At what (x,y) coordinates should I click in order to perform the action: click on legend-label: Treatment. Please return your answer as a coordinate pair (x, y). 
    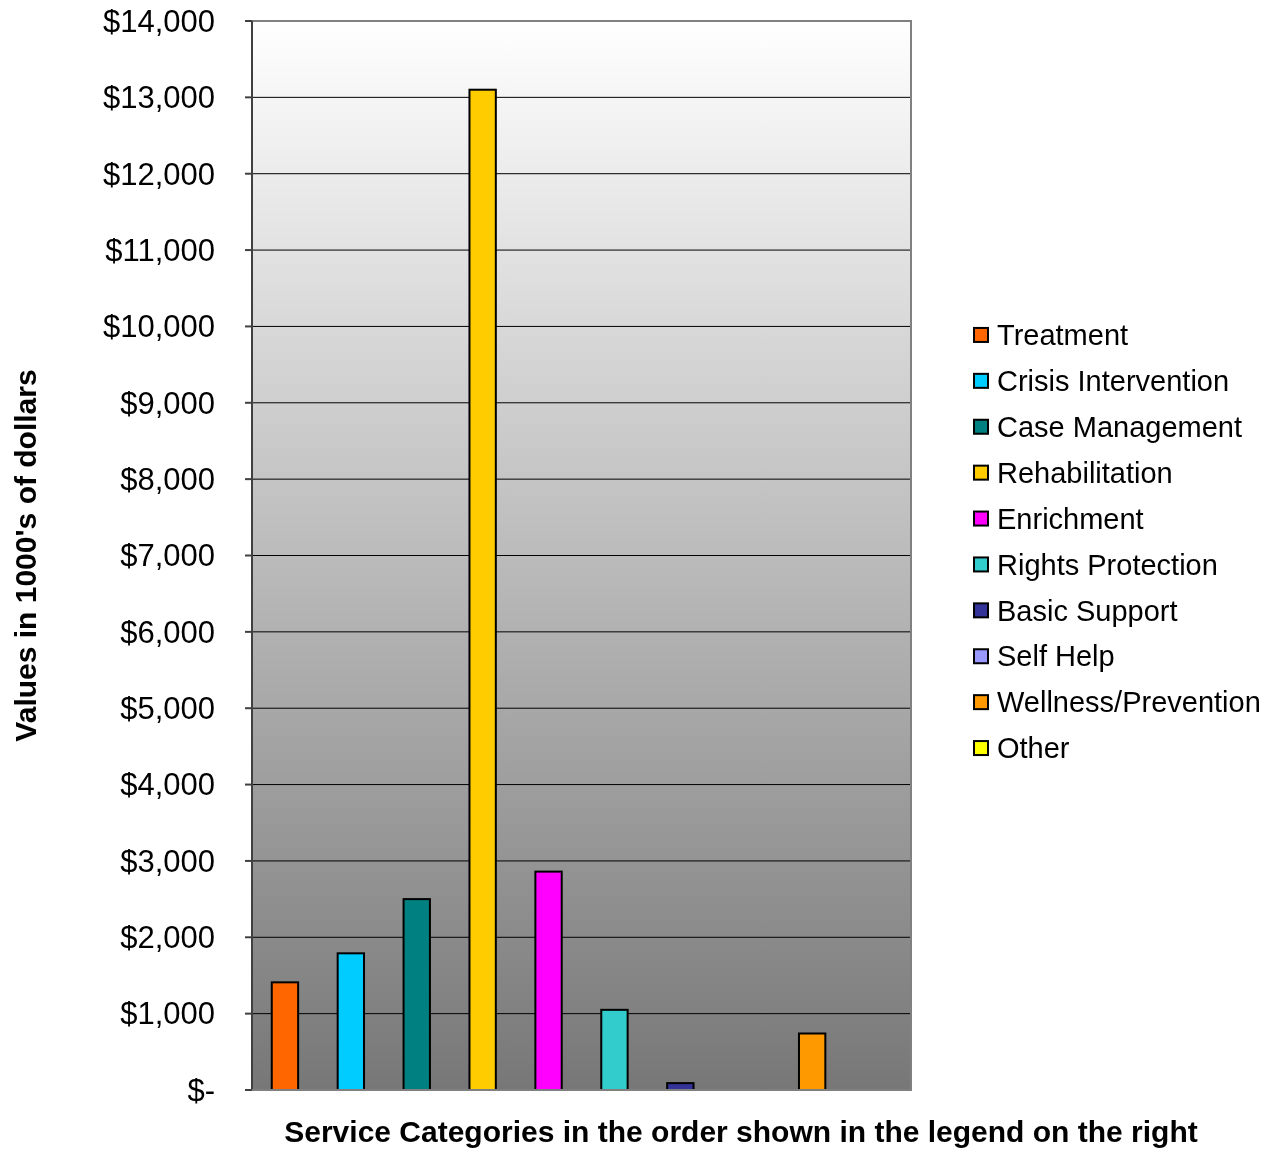
    Looking at the image, I should click on (1063, 335).